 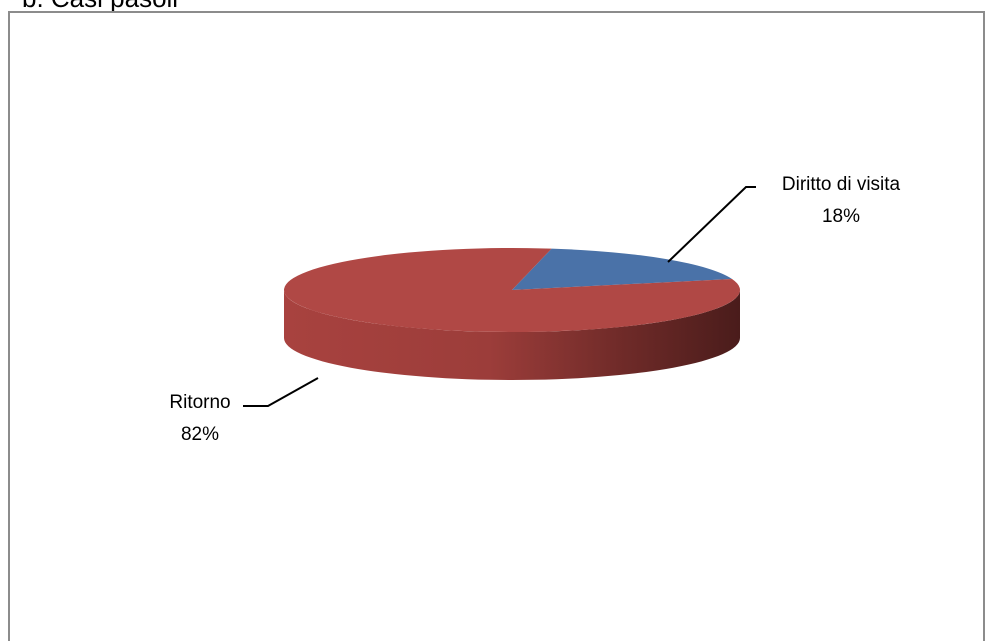 I want to click on pie-side-wall, so click(x=512, y=335).